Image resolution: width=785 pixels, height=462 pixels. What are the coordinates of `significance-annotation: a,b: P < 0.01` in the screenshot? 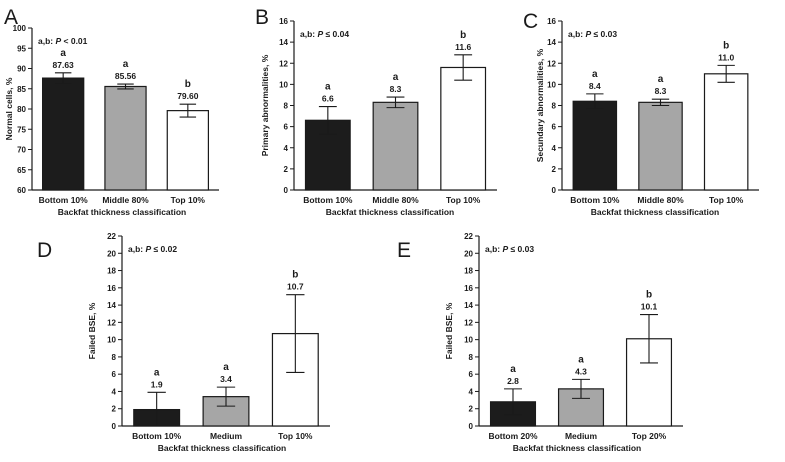 It's located at (63, 41).